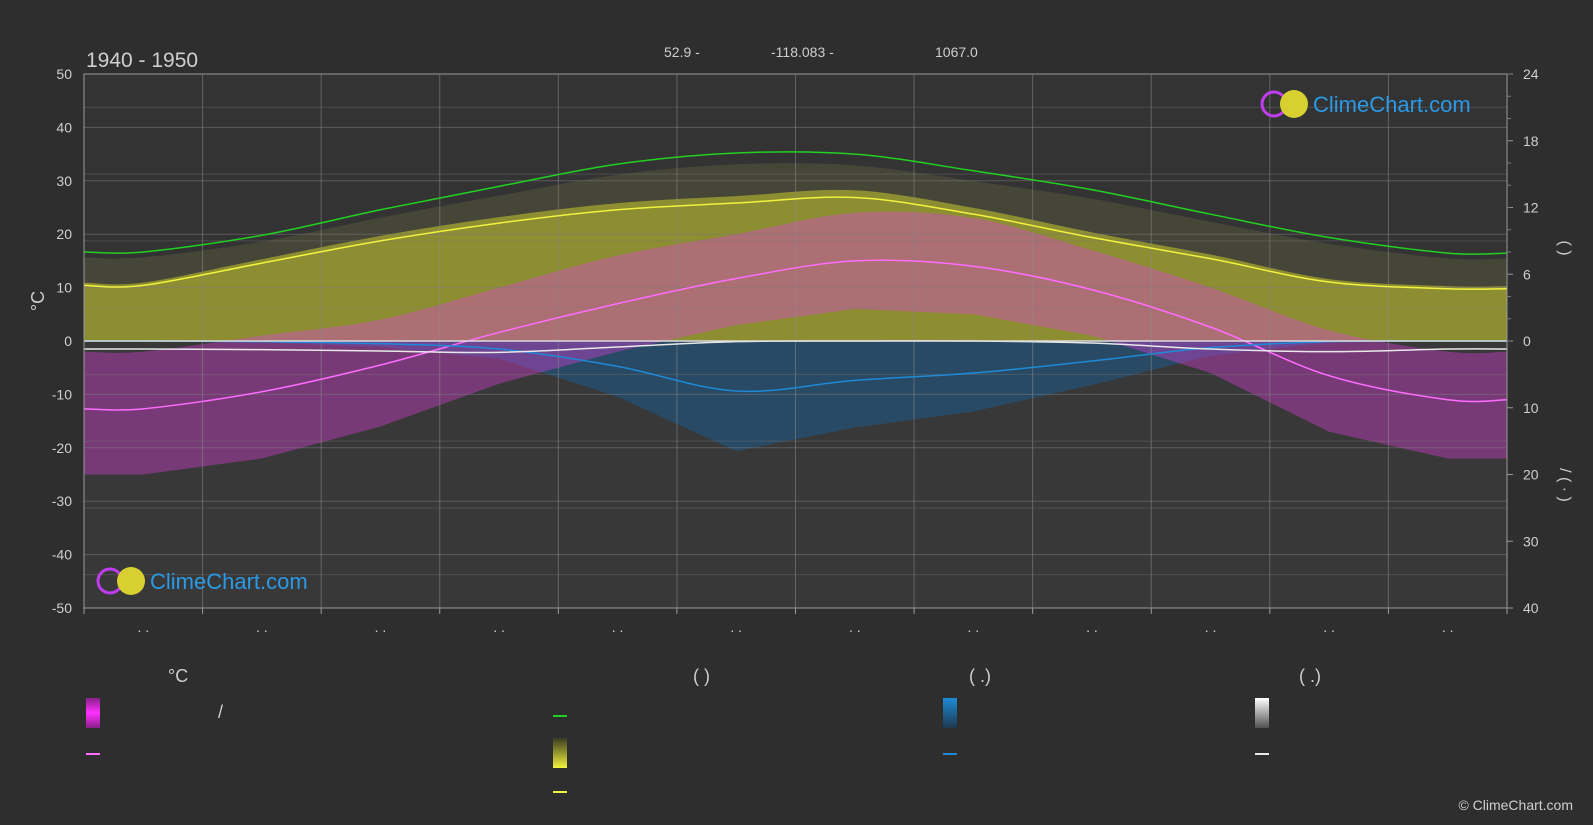 This screenshot has height=825, width=1593. What do you see at coordinates (980, 676) in the screenshot?
I see `legend-rain-title: ( .)` at bounding box center [980, 676].